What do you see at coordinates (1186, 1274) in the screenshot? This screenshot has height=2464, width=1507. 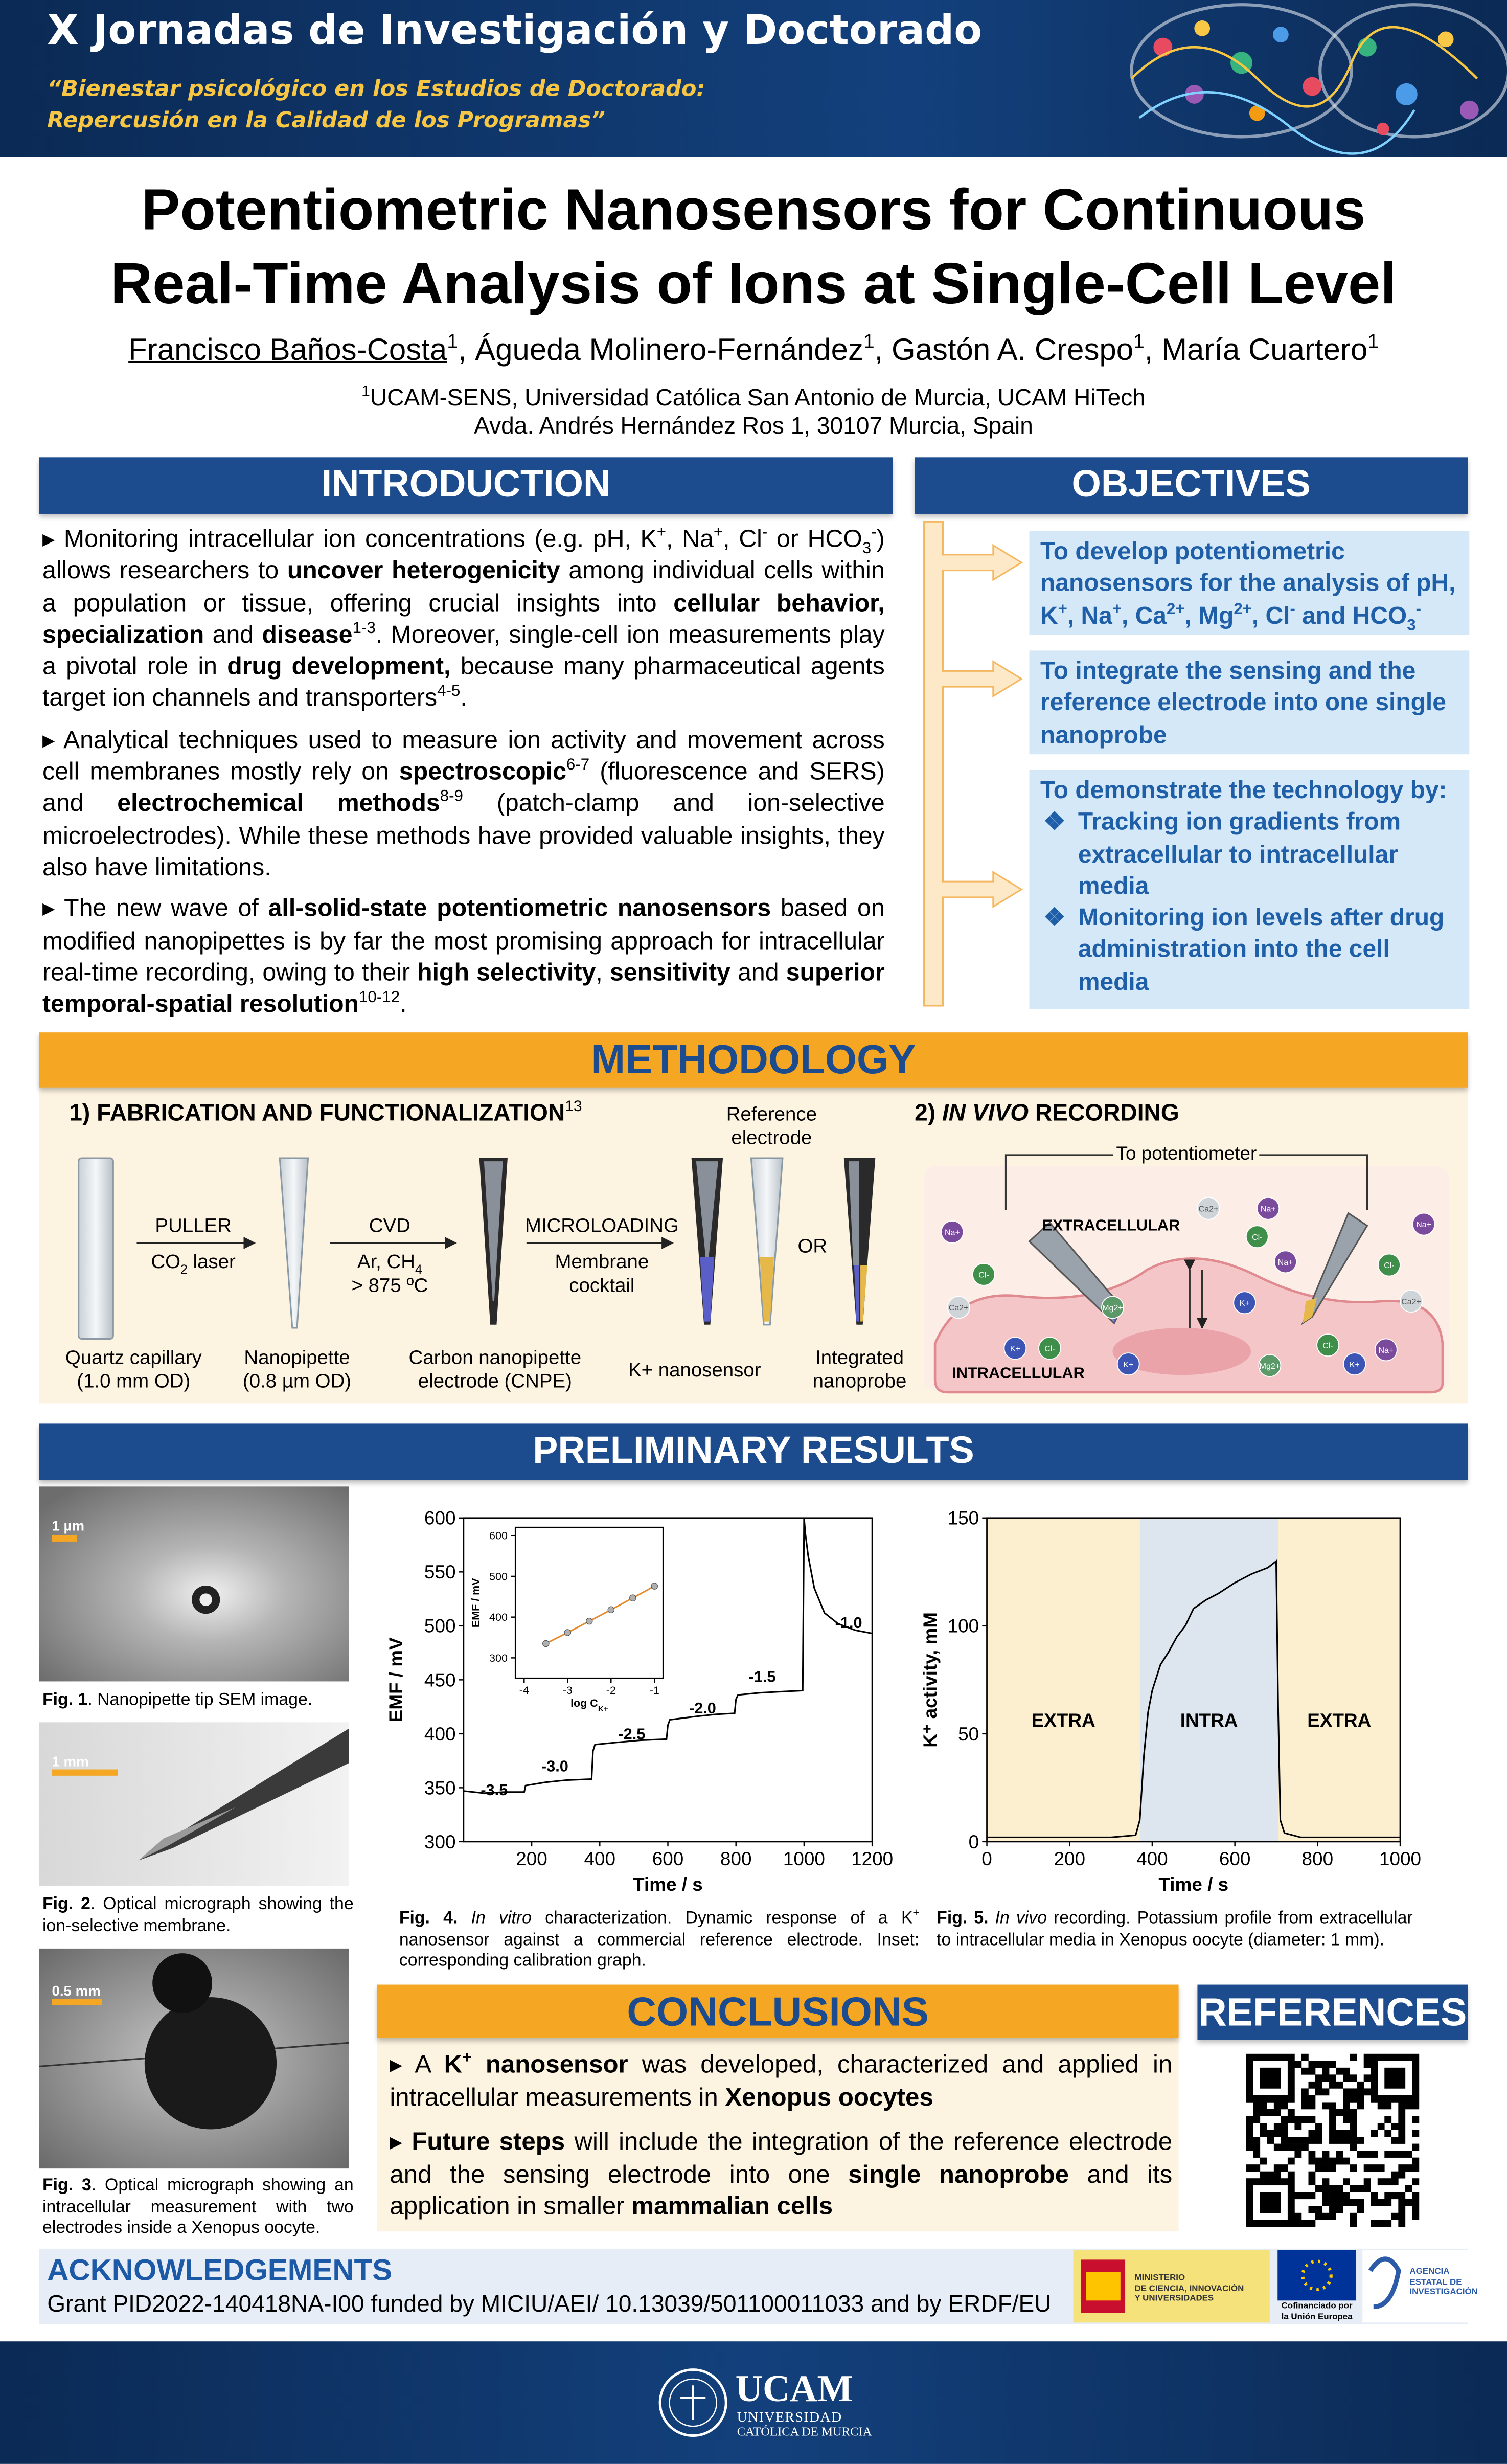 I see `in-vivo-diagram` at bounding box center [1186, 1274].